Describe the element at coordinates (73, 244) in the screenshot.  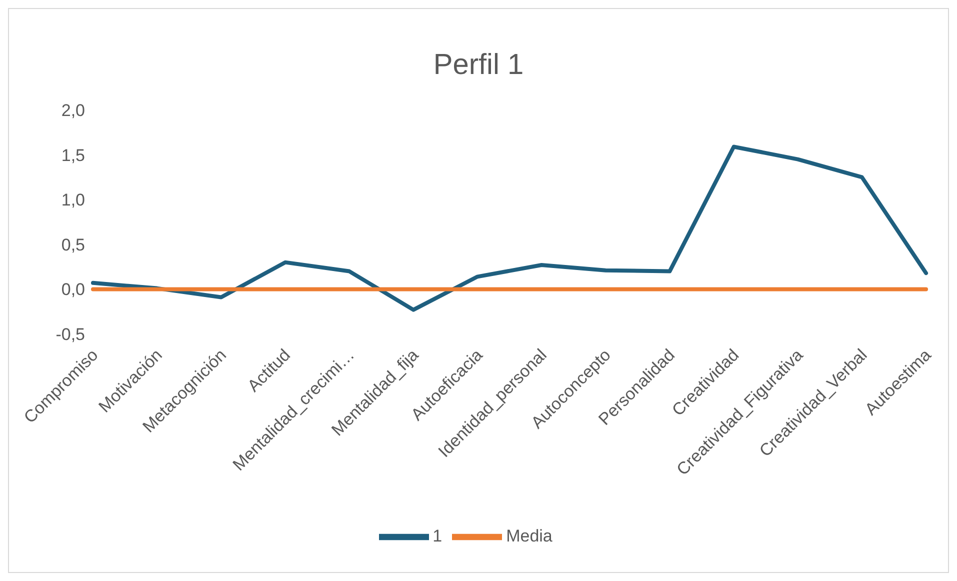
I see `y-tick-label: 0,5` at that location.